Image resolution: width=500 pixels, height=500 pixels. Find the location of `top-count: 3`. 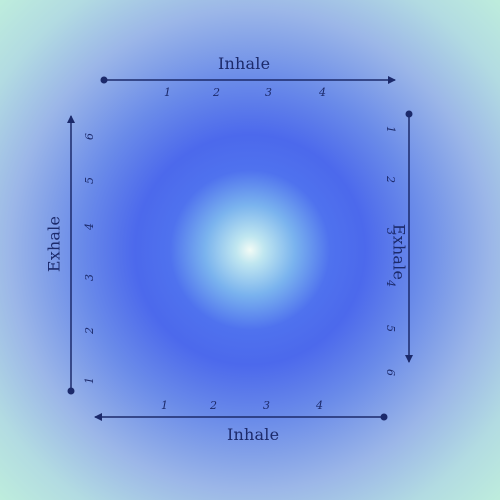

top-count: 3 is located at coordinates (268, 92).